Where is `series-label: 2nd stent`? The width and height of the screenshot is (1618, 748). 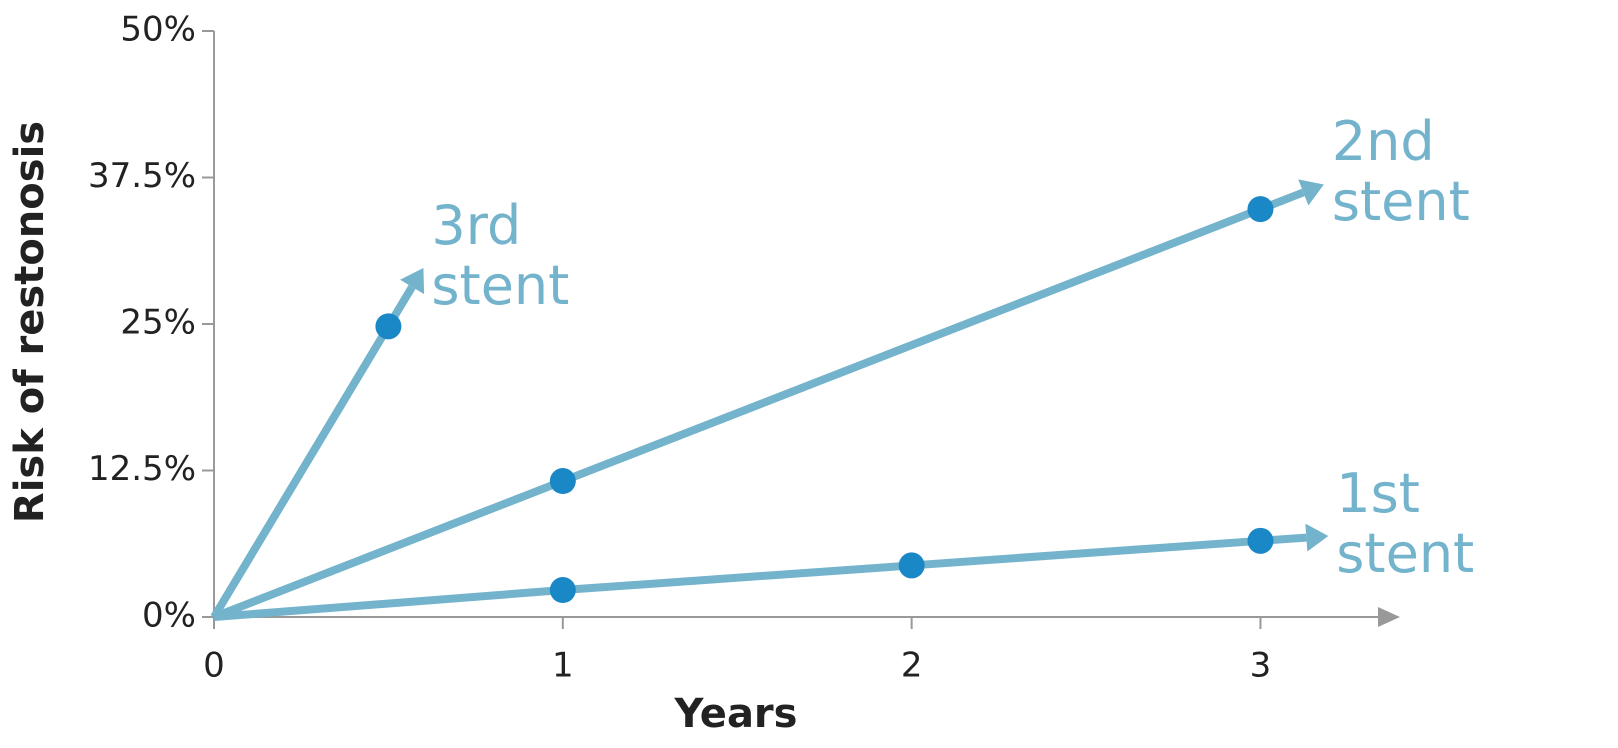 series-label: 2nd stent is located at coordinates (1400, 172).